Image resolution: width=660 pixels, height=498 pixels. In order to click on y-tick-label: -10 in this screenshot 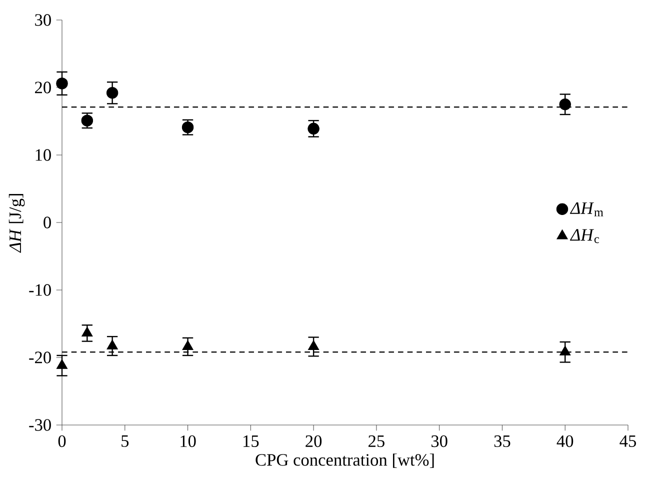, I will do `click(40, 290)`.